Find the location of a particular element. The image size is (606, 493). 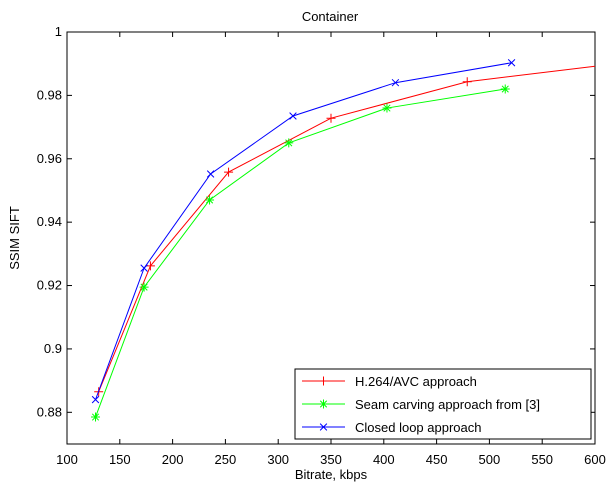

x-axis-label: Bitrate, kbps is located at coordinates (331, 474).